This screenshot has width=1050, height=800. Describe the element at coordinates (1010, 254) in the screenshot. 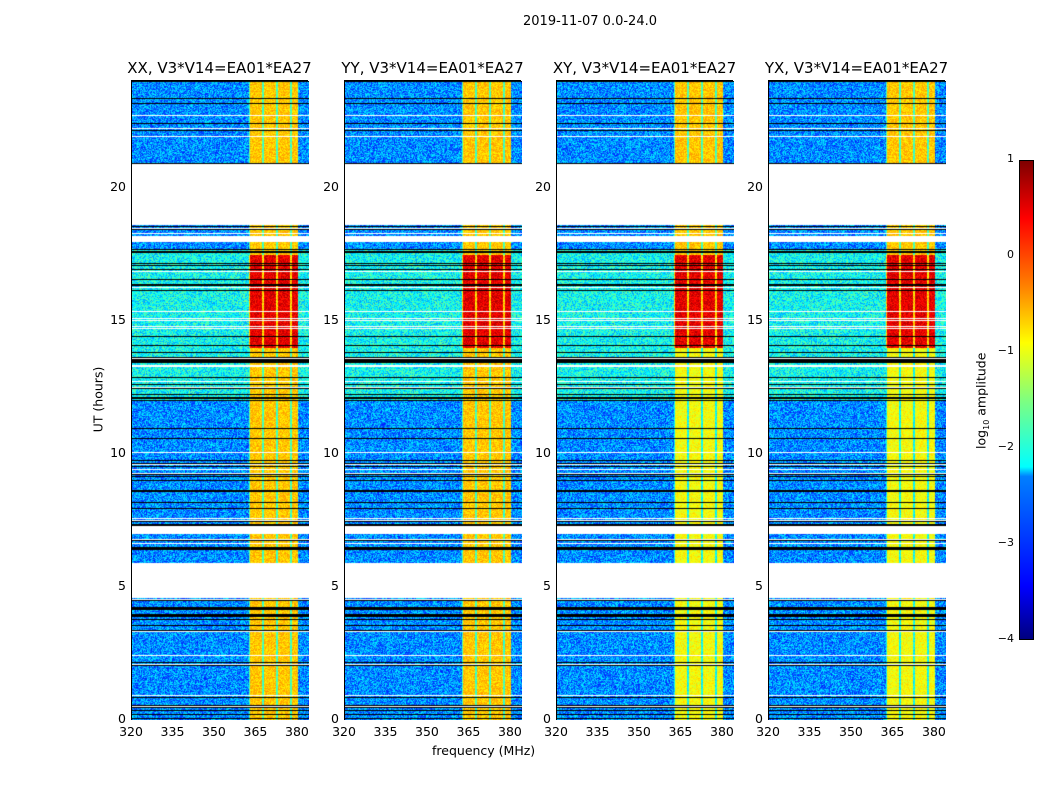

I see `colorbar-tick-label: 0` at that location.